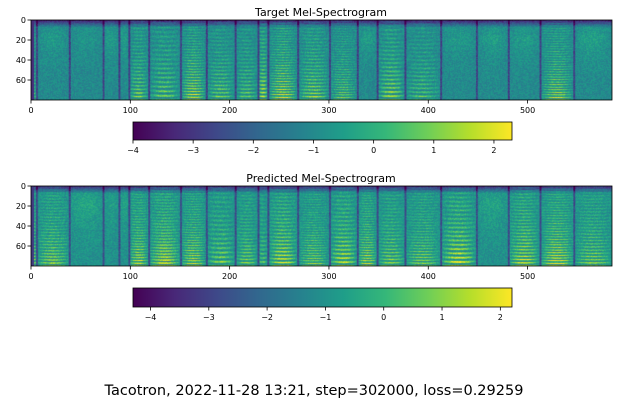 The width and height of the screenshot is (624, 401). What do you see at coordinates (320, 12) in the screenshot?
I see `chart-title: Target Mel-Spectrogram` at bounding box center [320, 12].